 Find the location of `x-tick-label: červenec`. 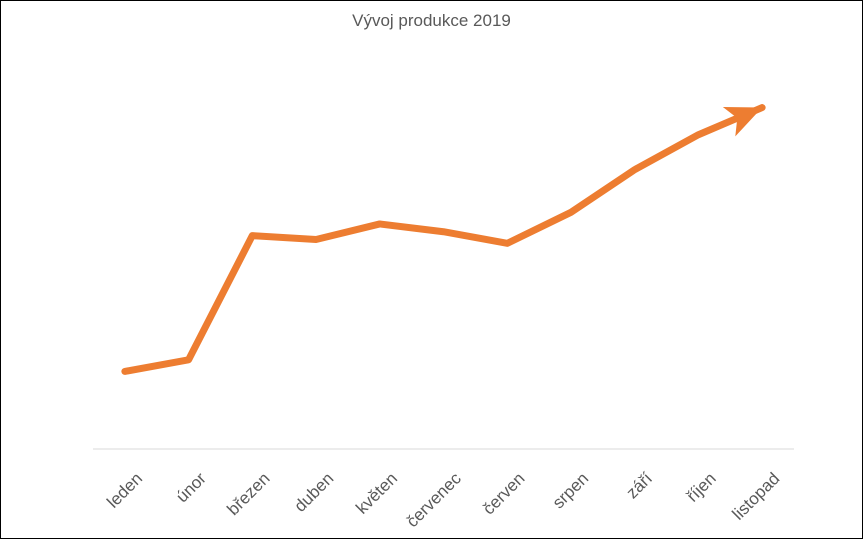

x-tick-label: červenec is located at coordinates (434, 500).